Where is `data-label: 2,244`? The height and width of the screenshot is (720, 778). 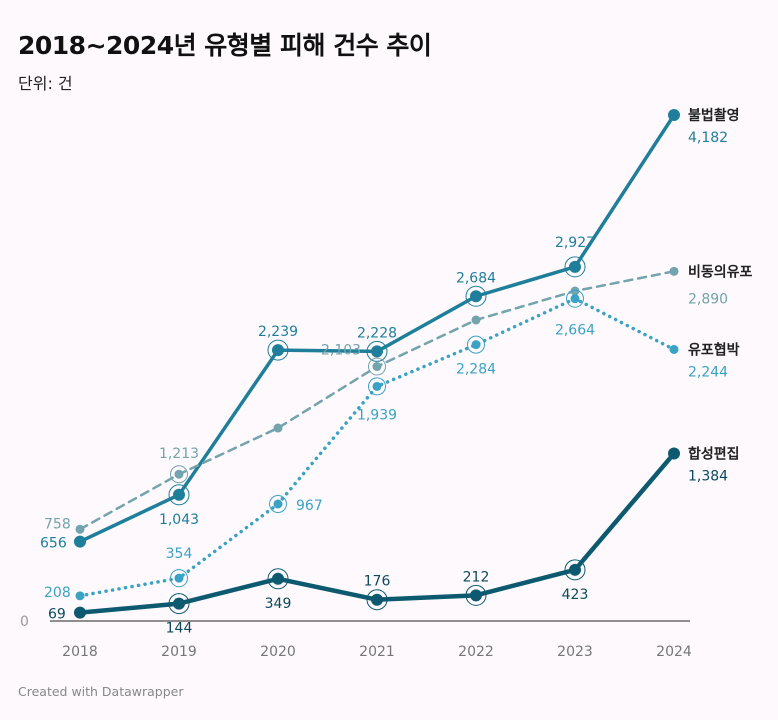
data-label: 2,244 is located at coordinates (708, 372).